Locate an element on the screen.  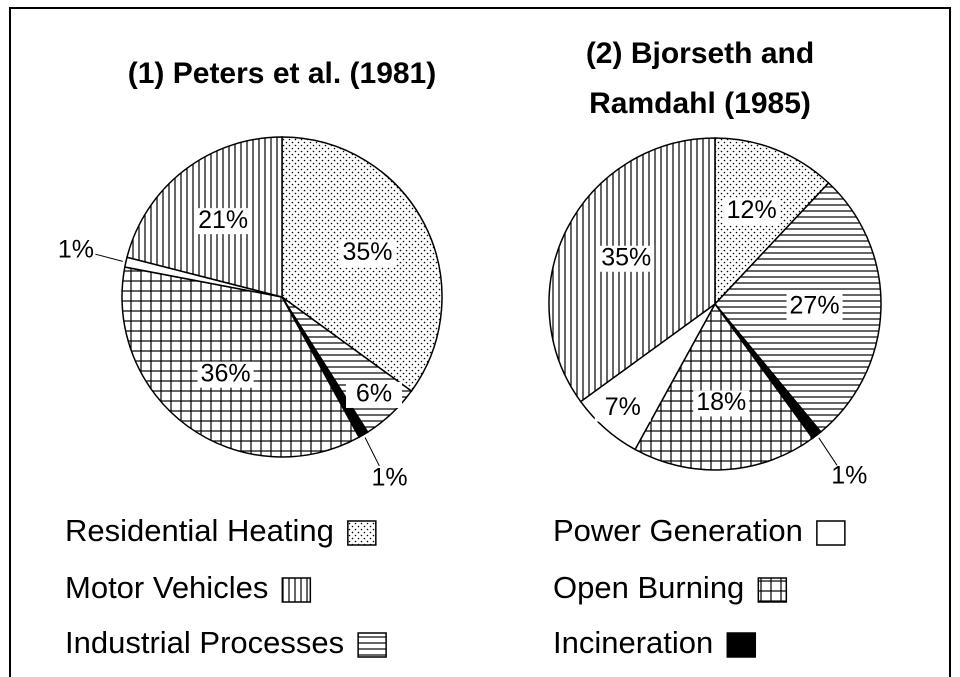
legend-label: Incineration is located at coordinates (633, 642).